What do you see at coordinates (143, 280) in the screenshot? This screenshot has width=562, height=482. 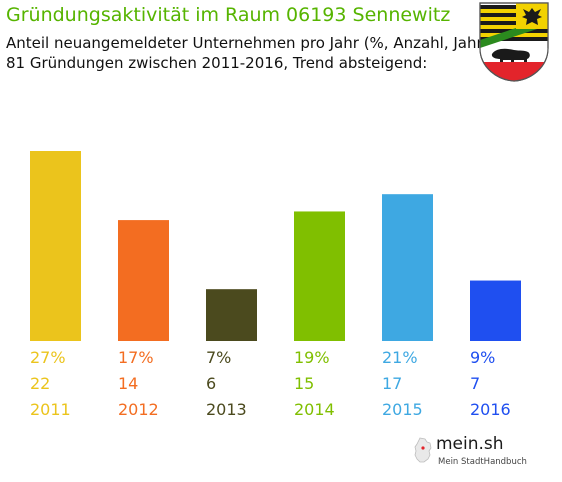 I see `bar-2012` at bounding box center [143, 280].